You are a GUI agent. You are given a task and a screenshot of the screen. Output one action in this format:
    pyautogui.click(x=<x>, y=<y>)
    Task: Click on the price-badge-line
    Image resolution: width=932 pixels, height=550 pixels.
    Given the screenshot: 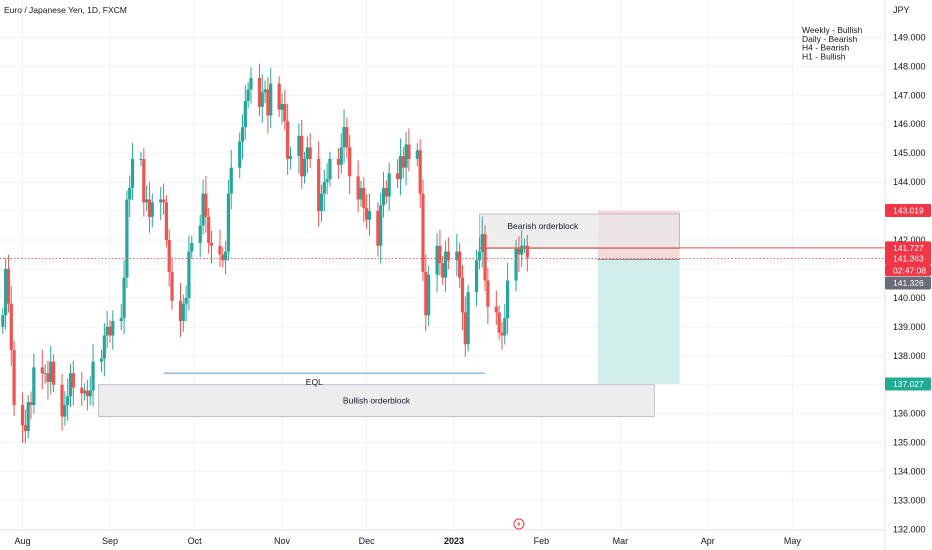 What is the action you would take?
    pyautogui.click(x=908, y=248)
    